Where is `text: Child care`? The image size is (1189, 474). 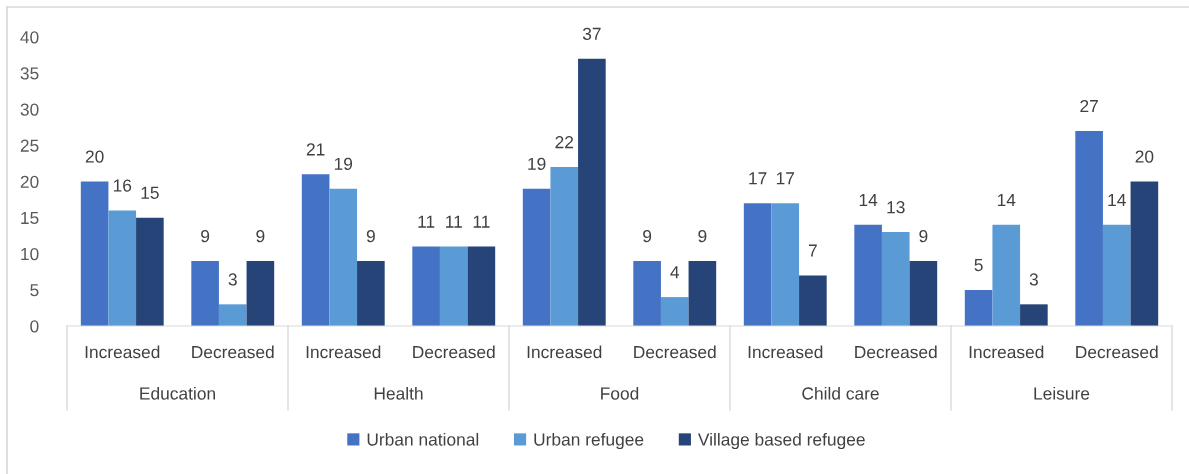 text: Child care is located at coordinates (840, 393).